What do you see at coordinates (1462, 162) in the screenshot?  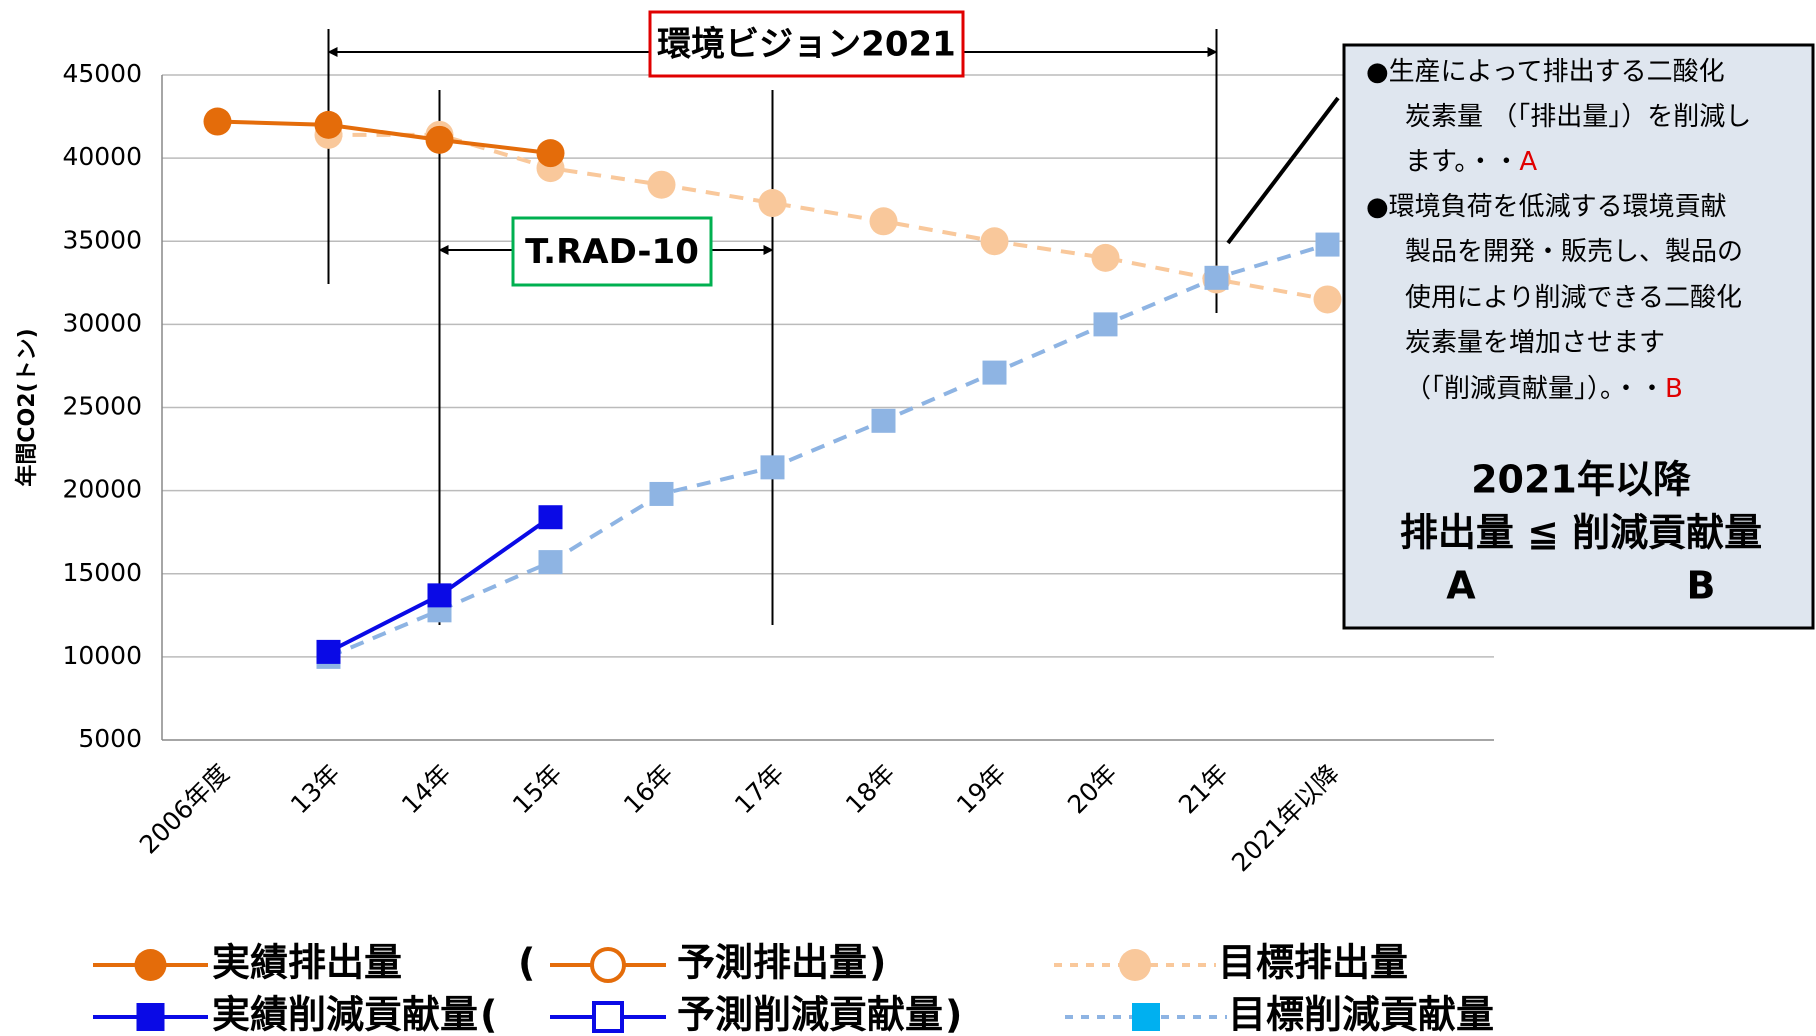 I see `info-line: ます。・・` at bounding box center [1462, 162].